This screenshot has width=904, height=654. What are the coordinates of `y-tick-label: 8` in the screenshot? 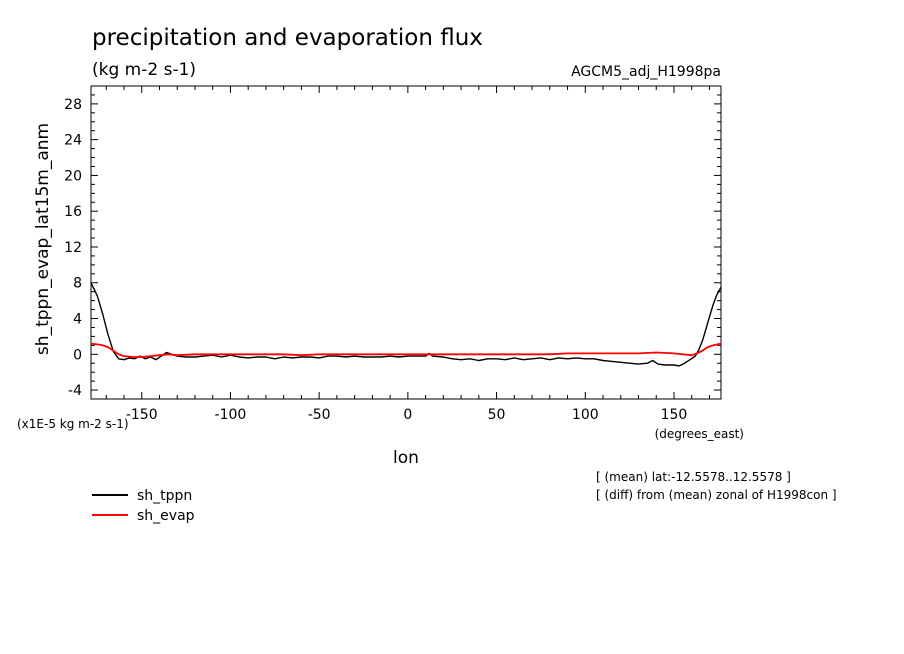 It's located at (77, 284).